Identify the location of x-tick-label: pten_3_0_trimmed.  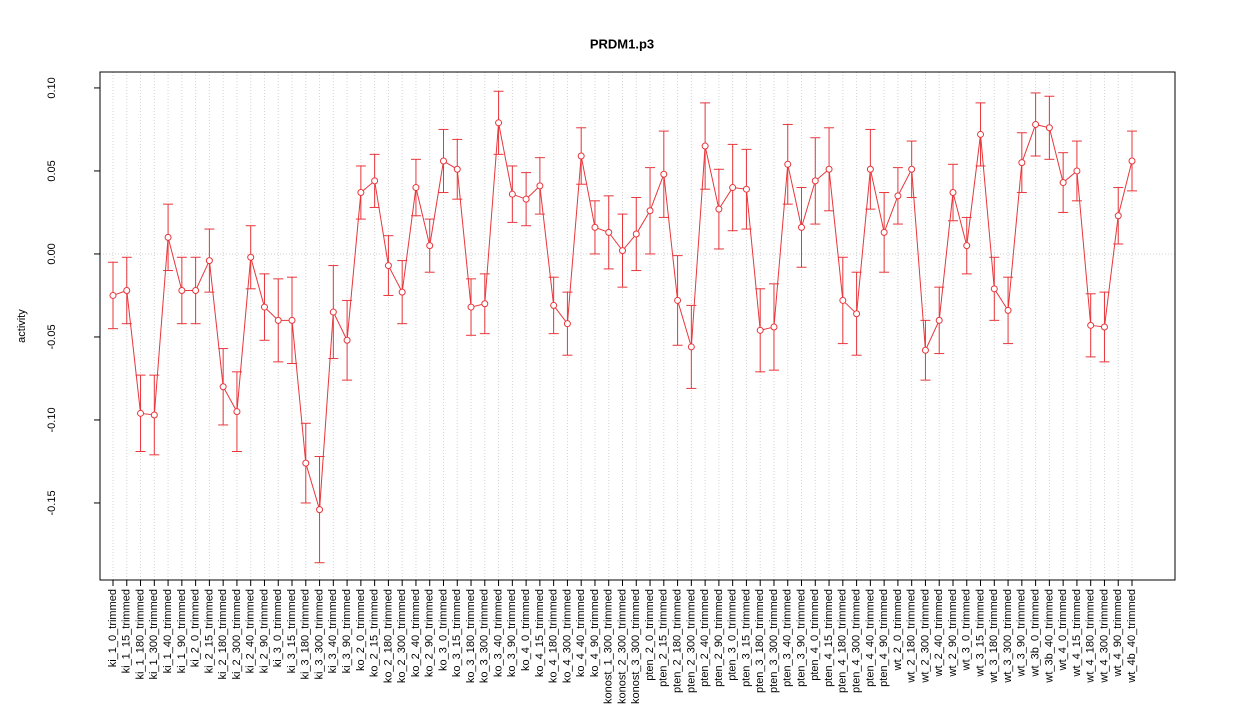
(733, 635).